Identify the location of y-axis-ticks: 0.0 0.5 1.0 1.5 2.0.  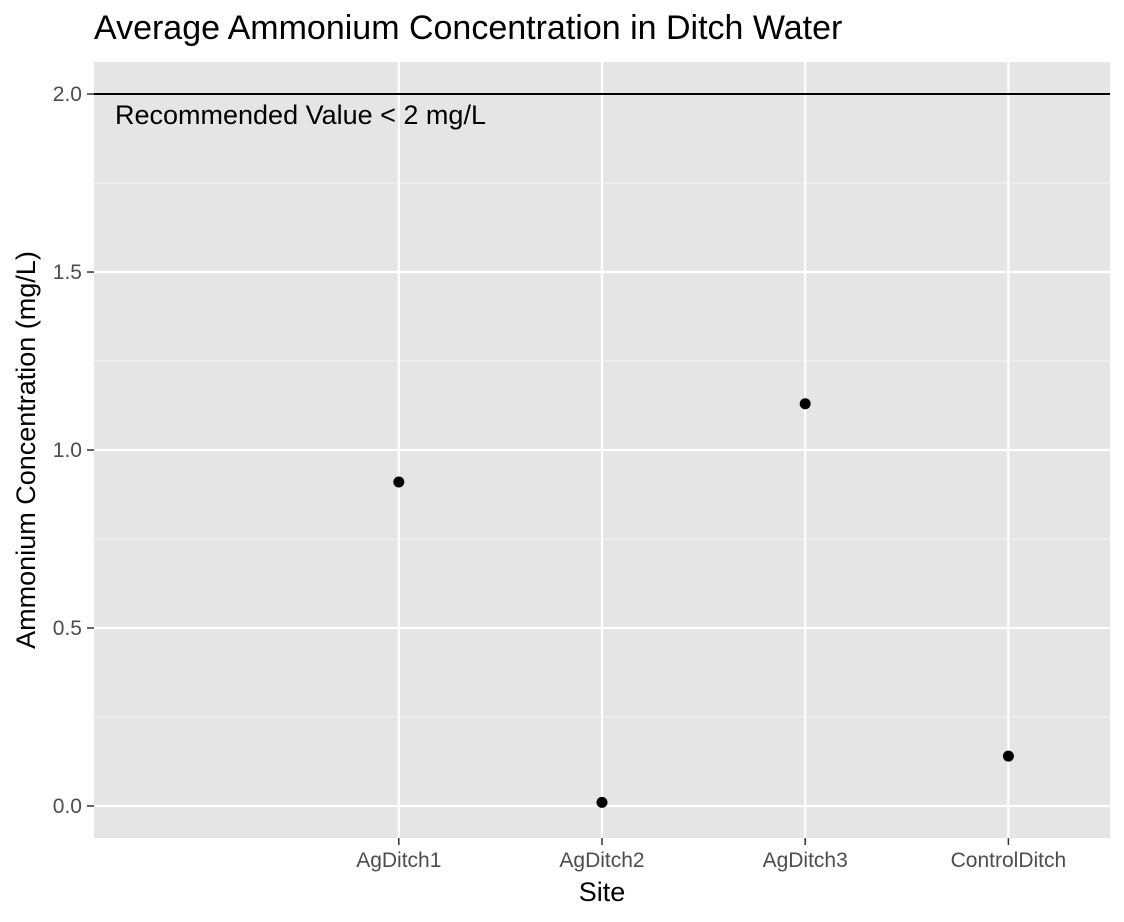
(73, 450).